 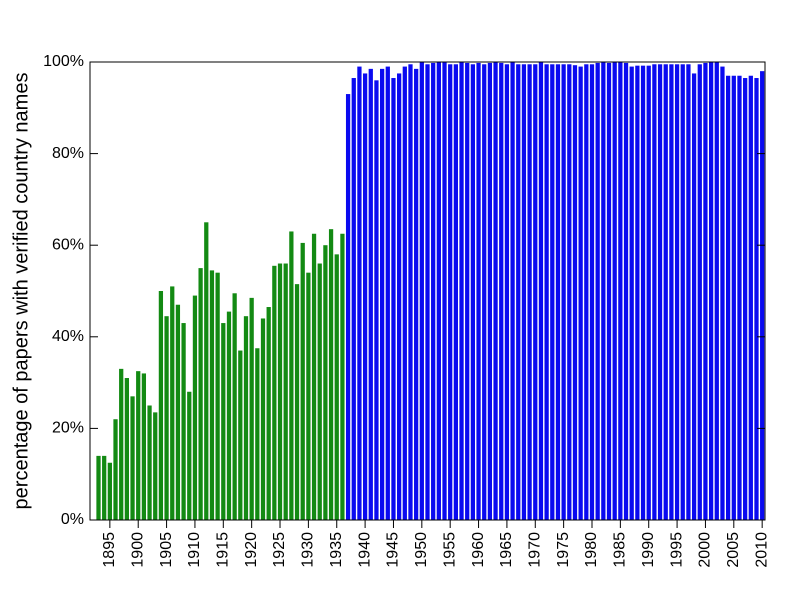 What do you see at coordinates (676, 550) in the screenshot?
I see `x-tick-label: 1995` at bounding box center [676, 550].